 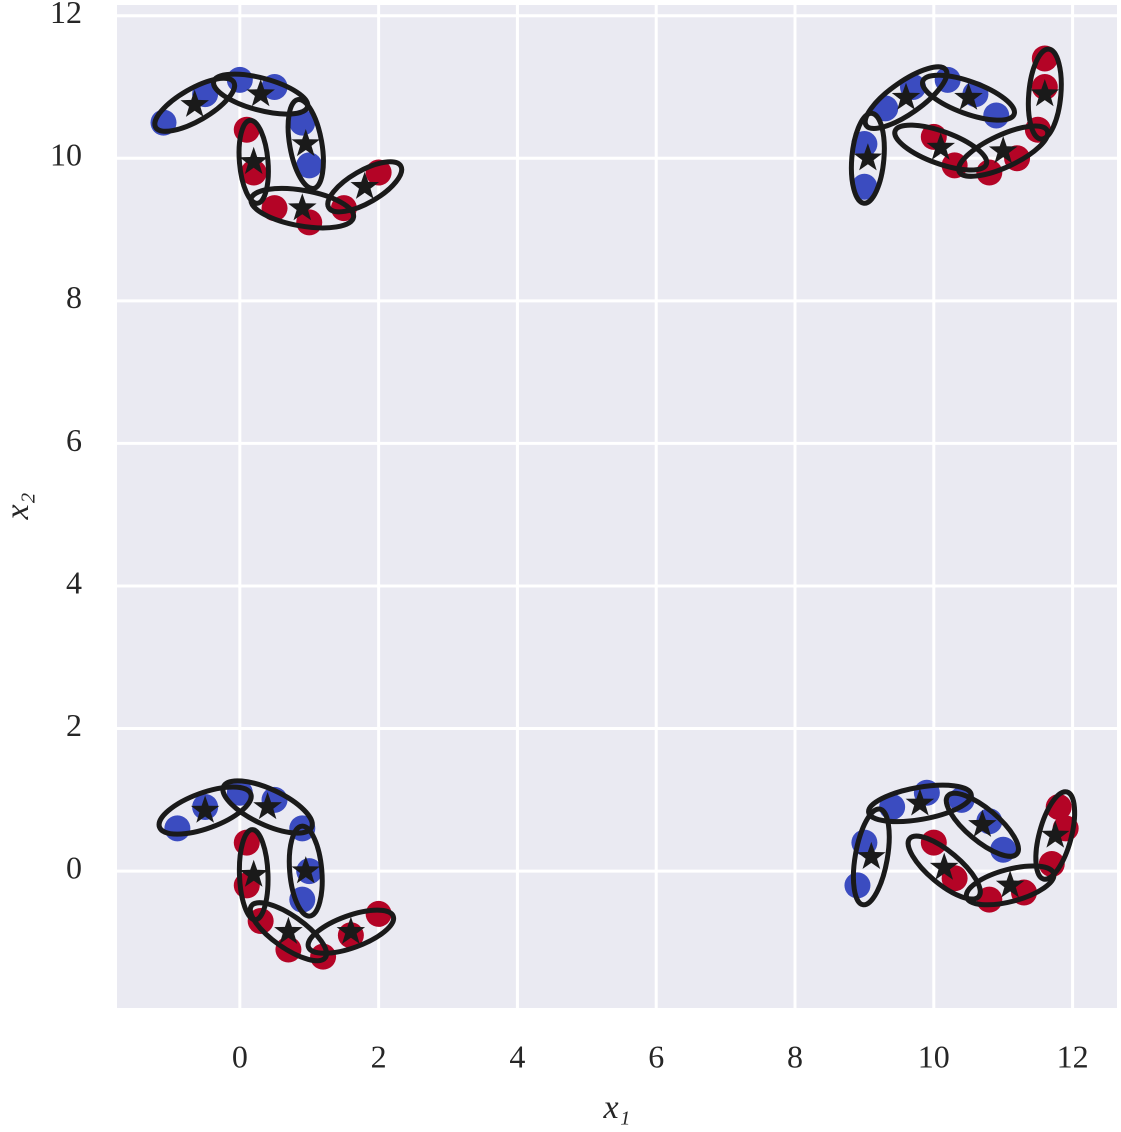 I want to click on y-tick-label: 10, so click(x=66, y=155).